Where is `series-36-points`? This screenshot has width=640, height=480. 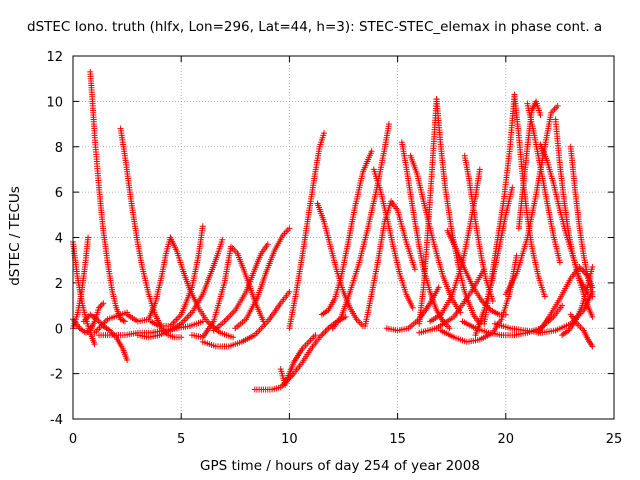
series-36-points is located at coordinates (499, 209).